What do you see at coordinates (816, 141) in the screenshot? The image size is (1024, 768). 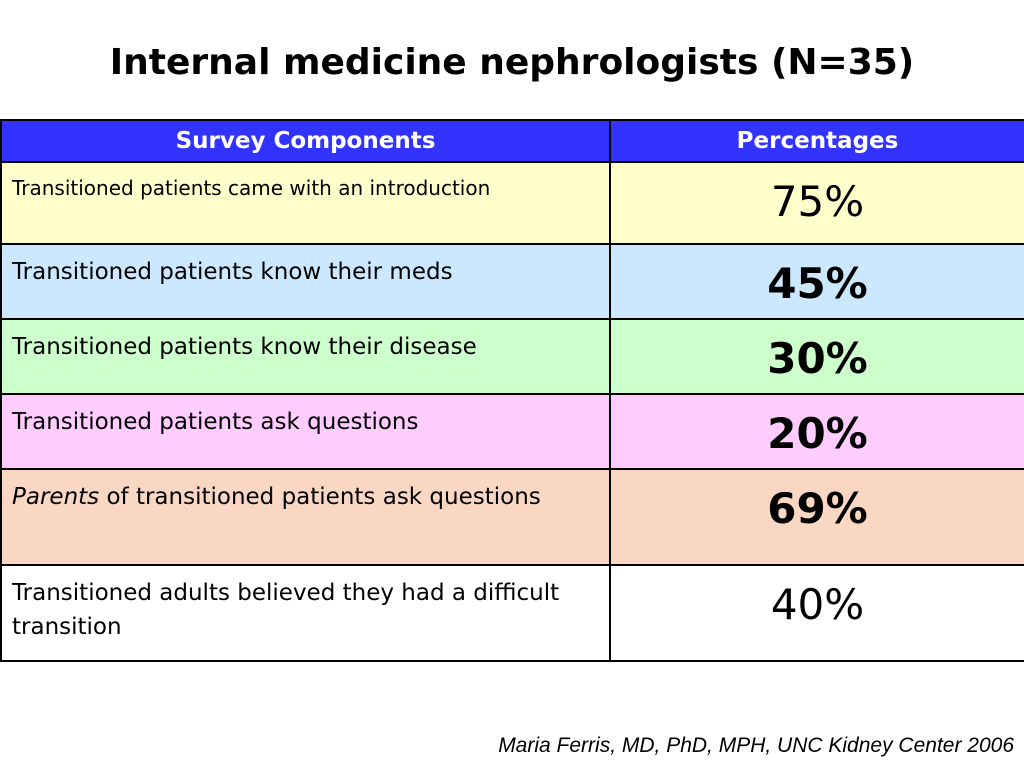 I see `header-percentages: Percentages` at bounding box center [816, 141].